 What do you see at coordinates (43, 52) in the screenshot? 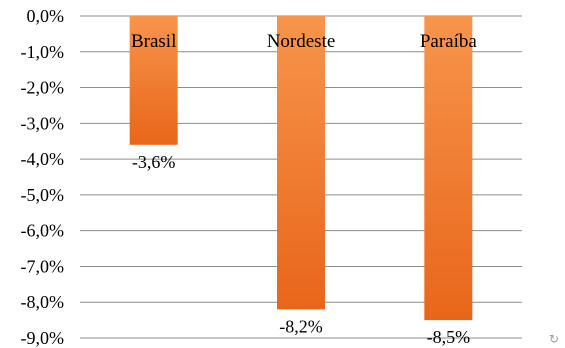
I see `y-tick-label: -1,0%` at bounding box center [43, 52].